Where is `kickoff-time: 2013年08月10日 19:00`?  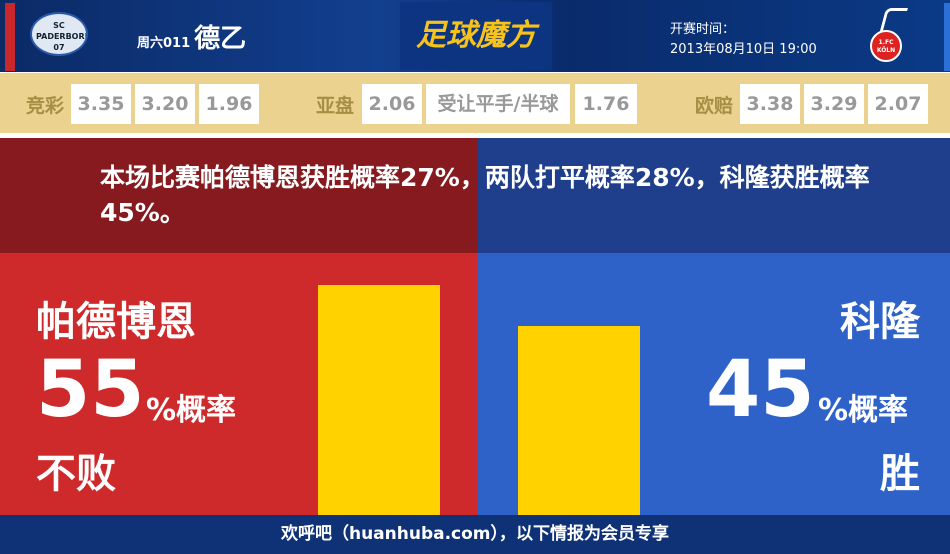
kickoff-time: 2013年08月10日 19:00 is located at coordinates (743, 49).